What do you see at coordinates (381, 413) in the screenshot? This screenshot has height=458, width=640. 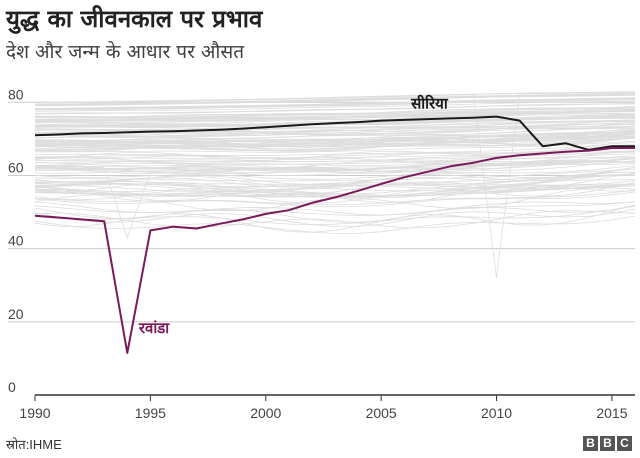 I see `x-tick-label-2005: 2005` at bounding box center [381, 413].